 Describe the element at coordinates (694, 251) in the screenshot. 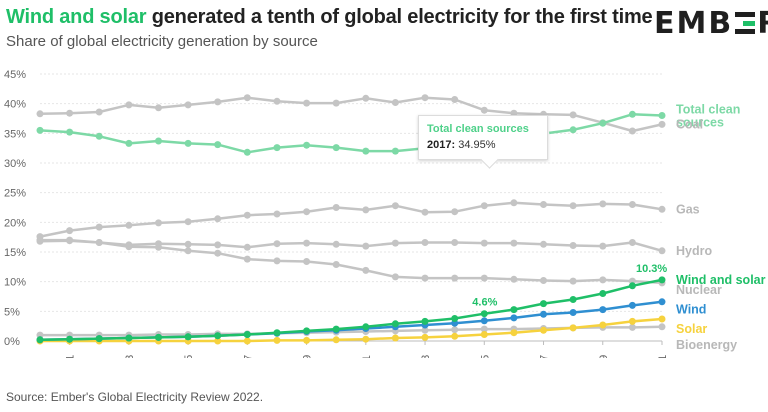

I see `series-end-label: Hydro` at that location.